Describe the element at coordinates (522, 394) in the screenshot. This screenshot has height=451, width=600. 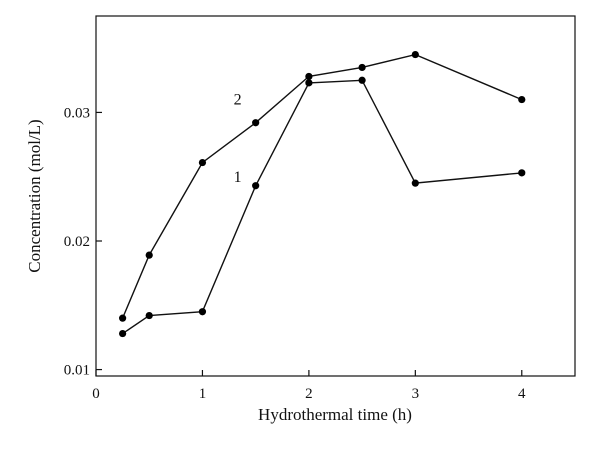
I see `x-tick-label: 4` at that location.